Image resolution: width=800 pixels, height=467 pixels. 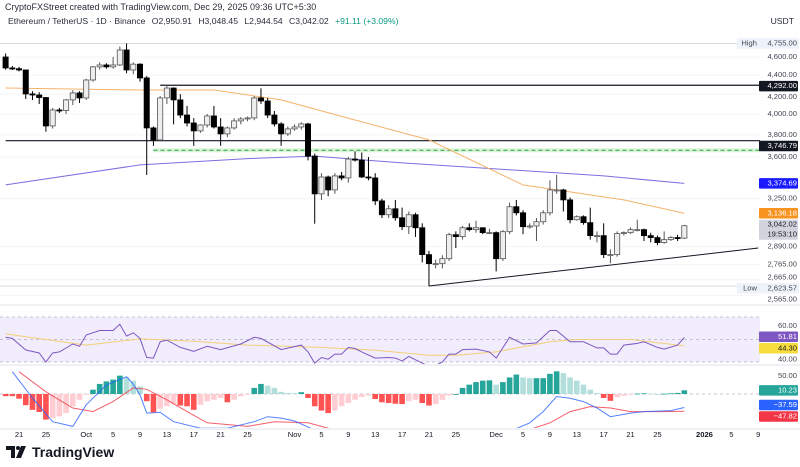 What do you see at coordinates (77, 21) in the screenshot?
I see `symbol-title: Ethereum / TetherUS · 1D · Binance` at bounding box center [77, 21].